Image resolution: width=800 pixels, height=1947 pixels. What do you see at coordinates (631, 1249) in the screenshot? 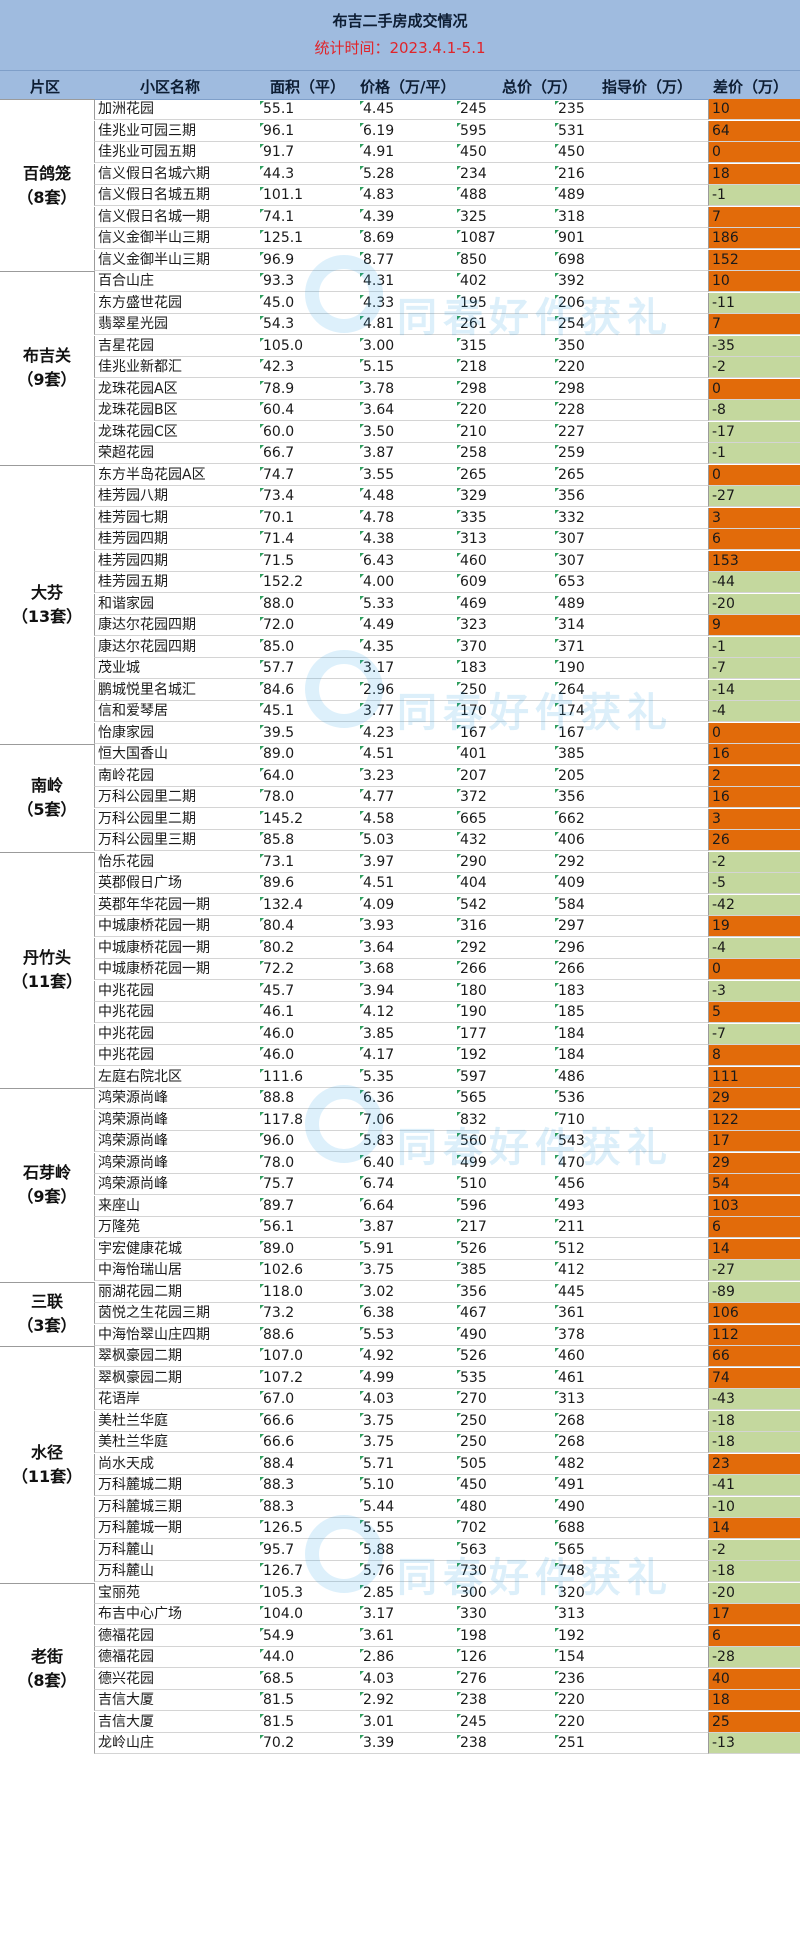
I see `cell-guide: 512` at bounding box center [631, 1249].